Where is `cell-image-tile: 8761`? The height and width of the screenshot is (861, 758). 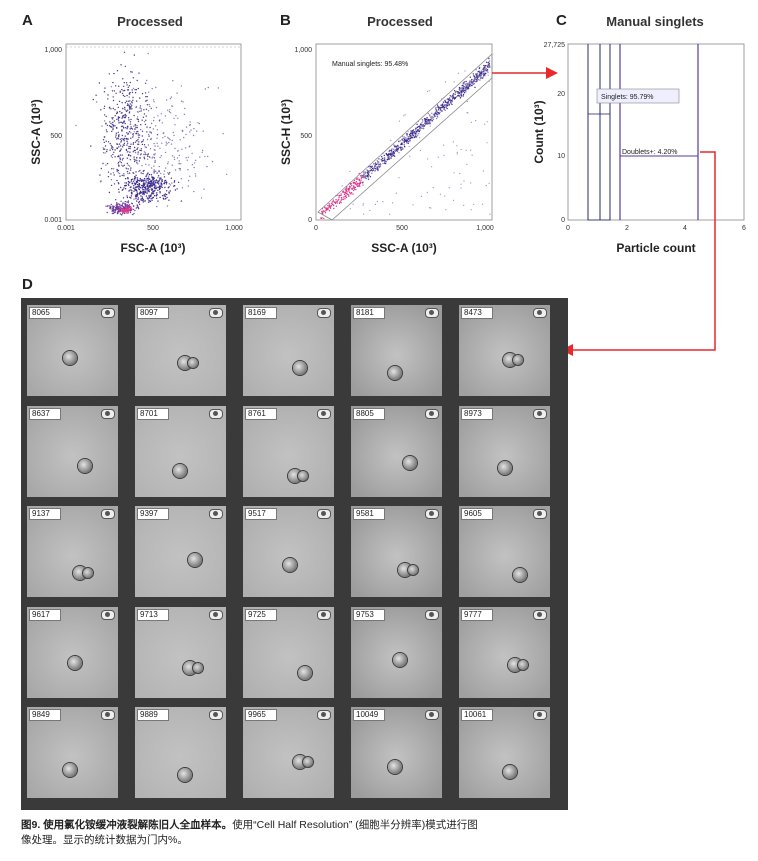 cell-image-tile: 8761 is located at coordinates (288, 451).